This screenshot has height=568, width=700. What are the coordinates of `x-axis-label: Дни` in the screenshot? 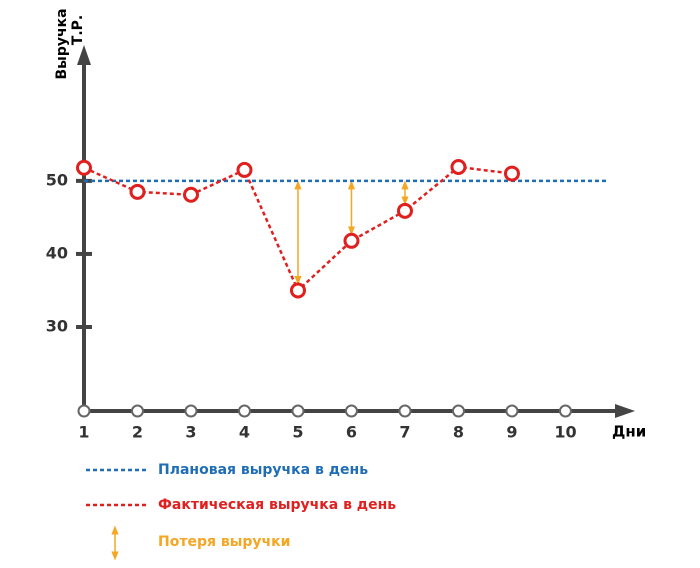 It's located at (629, 432).